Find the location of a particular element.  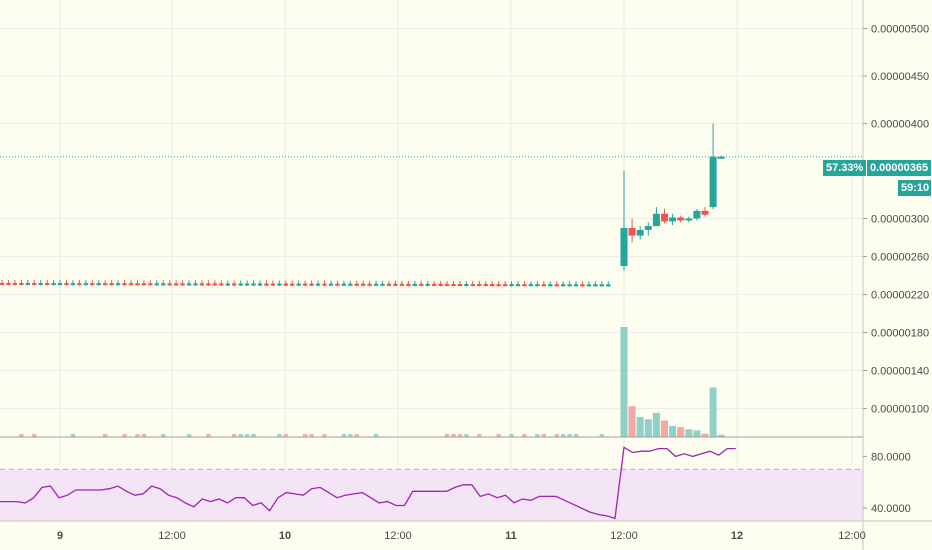

rsi-panel is located at coordinates (431, 484).